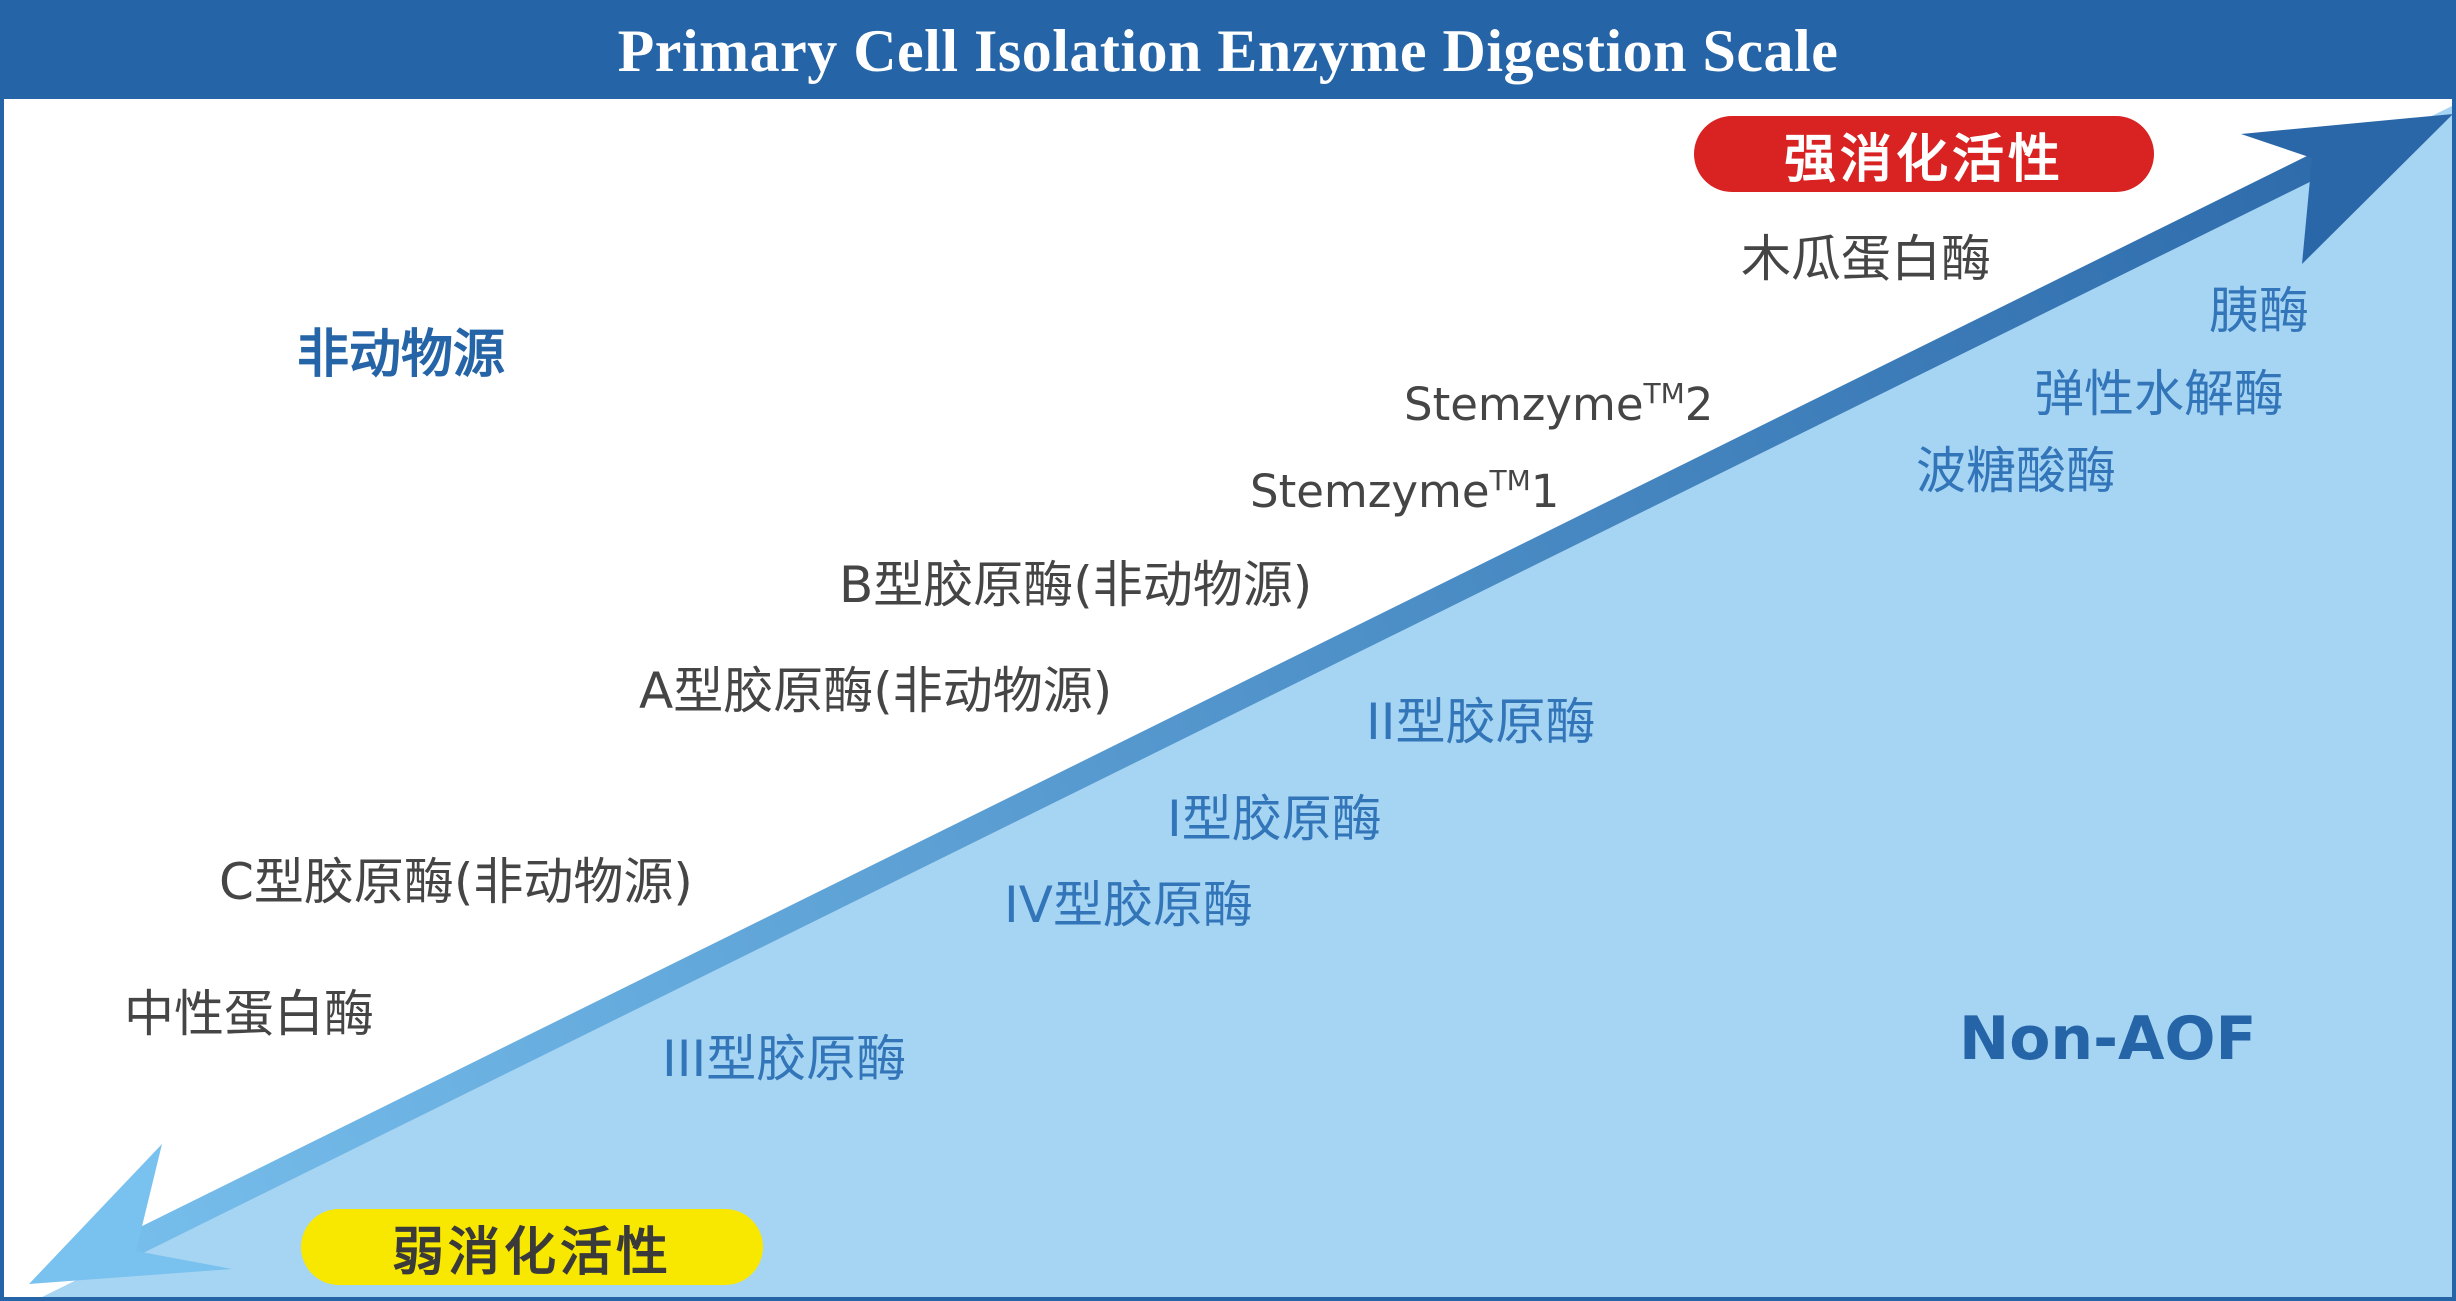 This screenshot has height=1301, width=2456. Describe the element at coordinates (1866, 259) in the screenshot. I see `enzyme-label-papain: 木瓜蛋白酶` at that location.